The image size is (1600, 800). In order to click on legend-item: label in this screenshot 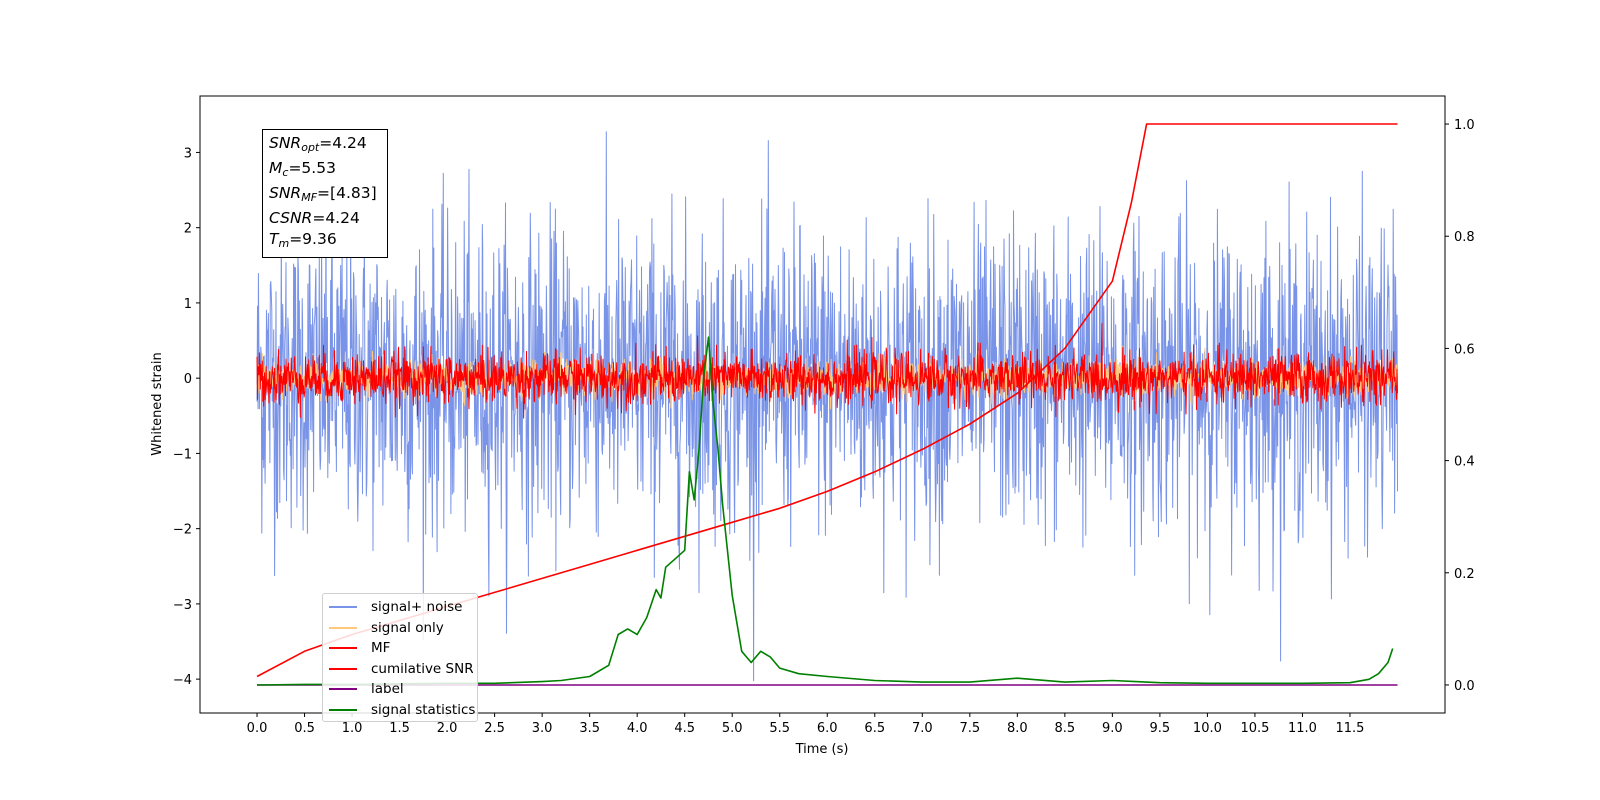, I will do `click(400, 689)`.